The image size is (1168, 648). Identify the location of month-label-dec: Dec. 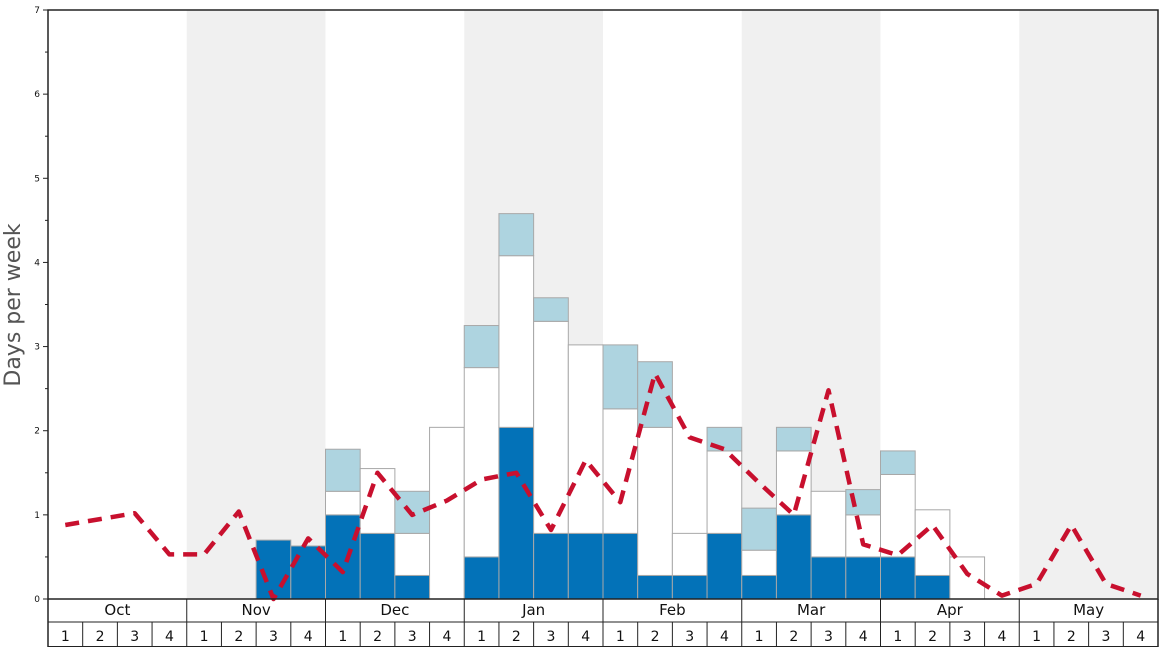
(394, 610).